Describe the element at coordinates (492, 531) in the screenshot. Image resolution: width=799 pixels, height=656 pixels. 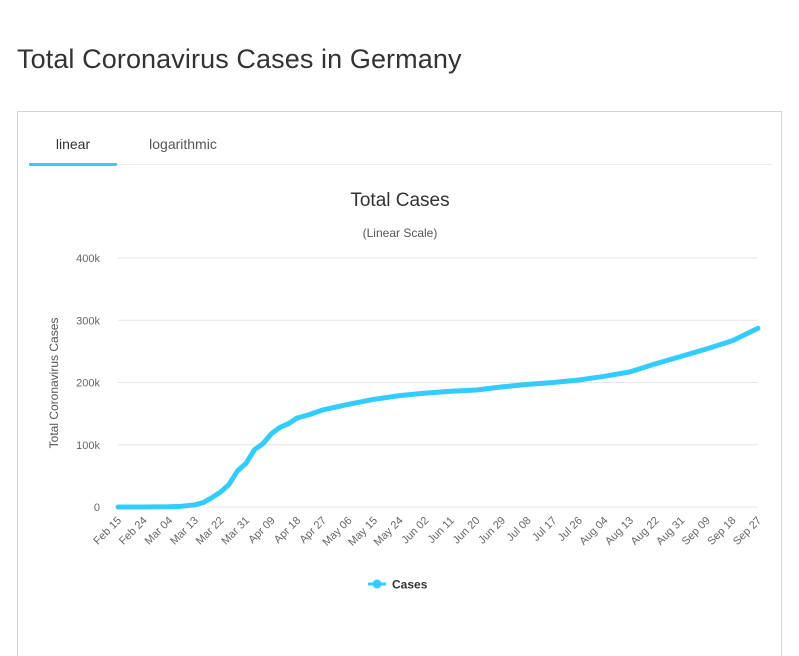
I see `x-tick-label: Jun 29` at that location.